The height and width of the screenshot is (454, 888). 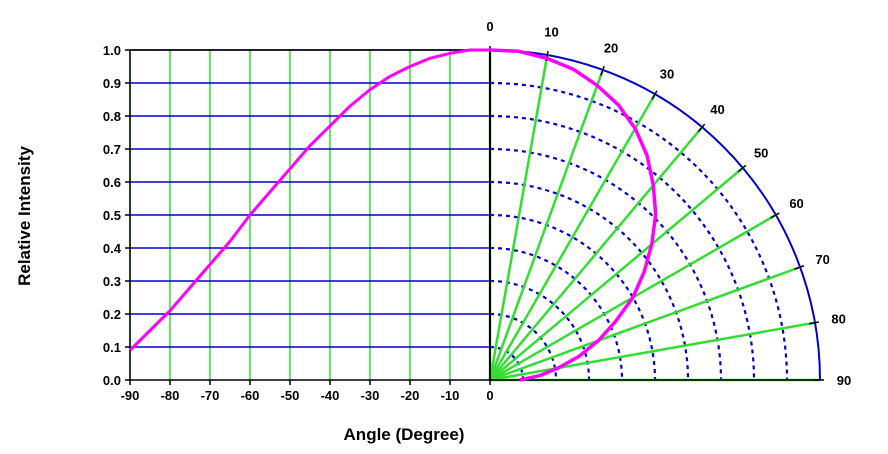 What do you see at coordinates (112, 215) in the screenshot?
I see `y-tick-label: 0.5` at bounding box center [112, 215].